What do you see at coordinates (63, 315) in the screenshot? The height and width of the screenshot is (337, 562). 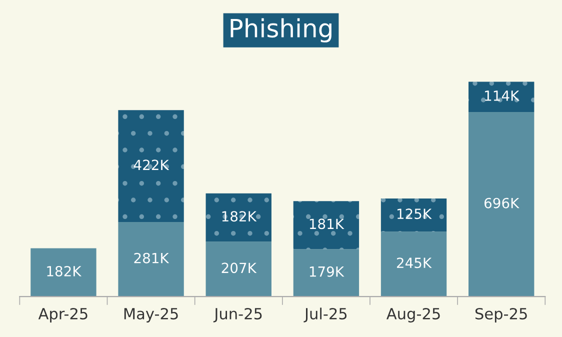 I see `x-tick-label: Apr-25` at bounding box center [63, 315].